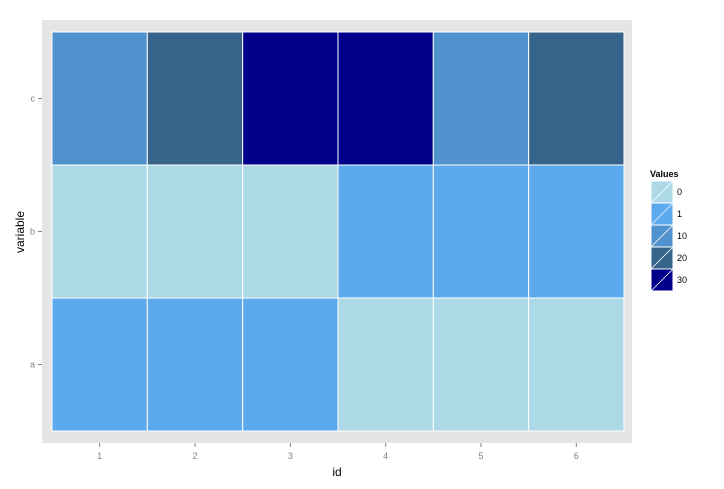 Image resolution: width=724 pixels, height=489 pixels. I want to click on y-axis-ticks: c b a, so click(36, 232).